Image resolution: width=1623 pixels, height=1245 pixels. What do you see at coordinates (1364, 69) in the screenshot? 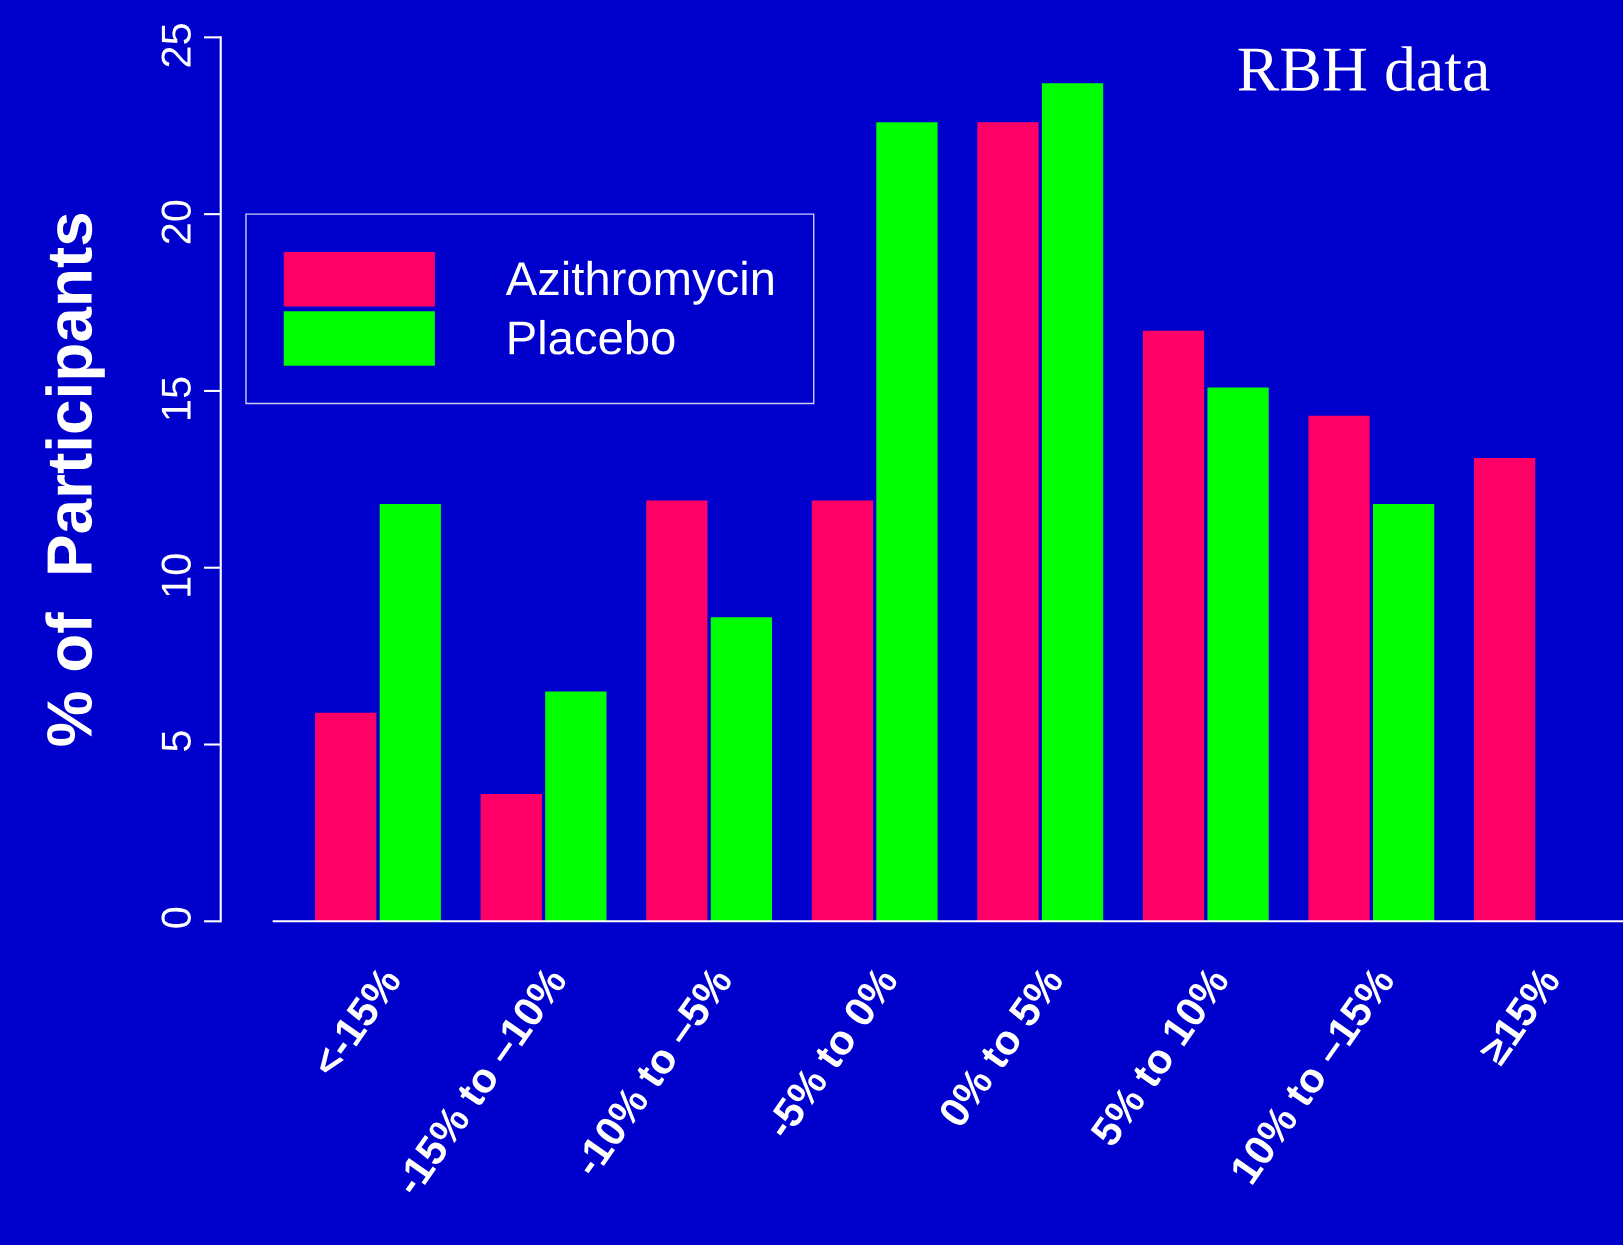
I see `chart-title: RBH data` at bounding box center [1364, 69].